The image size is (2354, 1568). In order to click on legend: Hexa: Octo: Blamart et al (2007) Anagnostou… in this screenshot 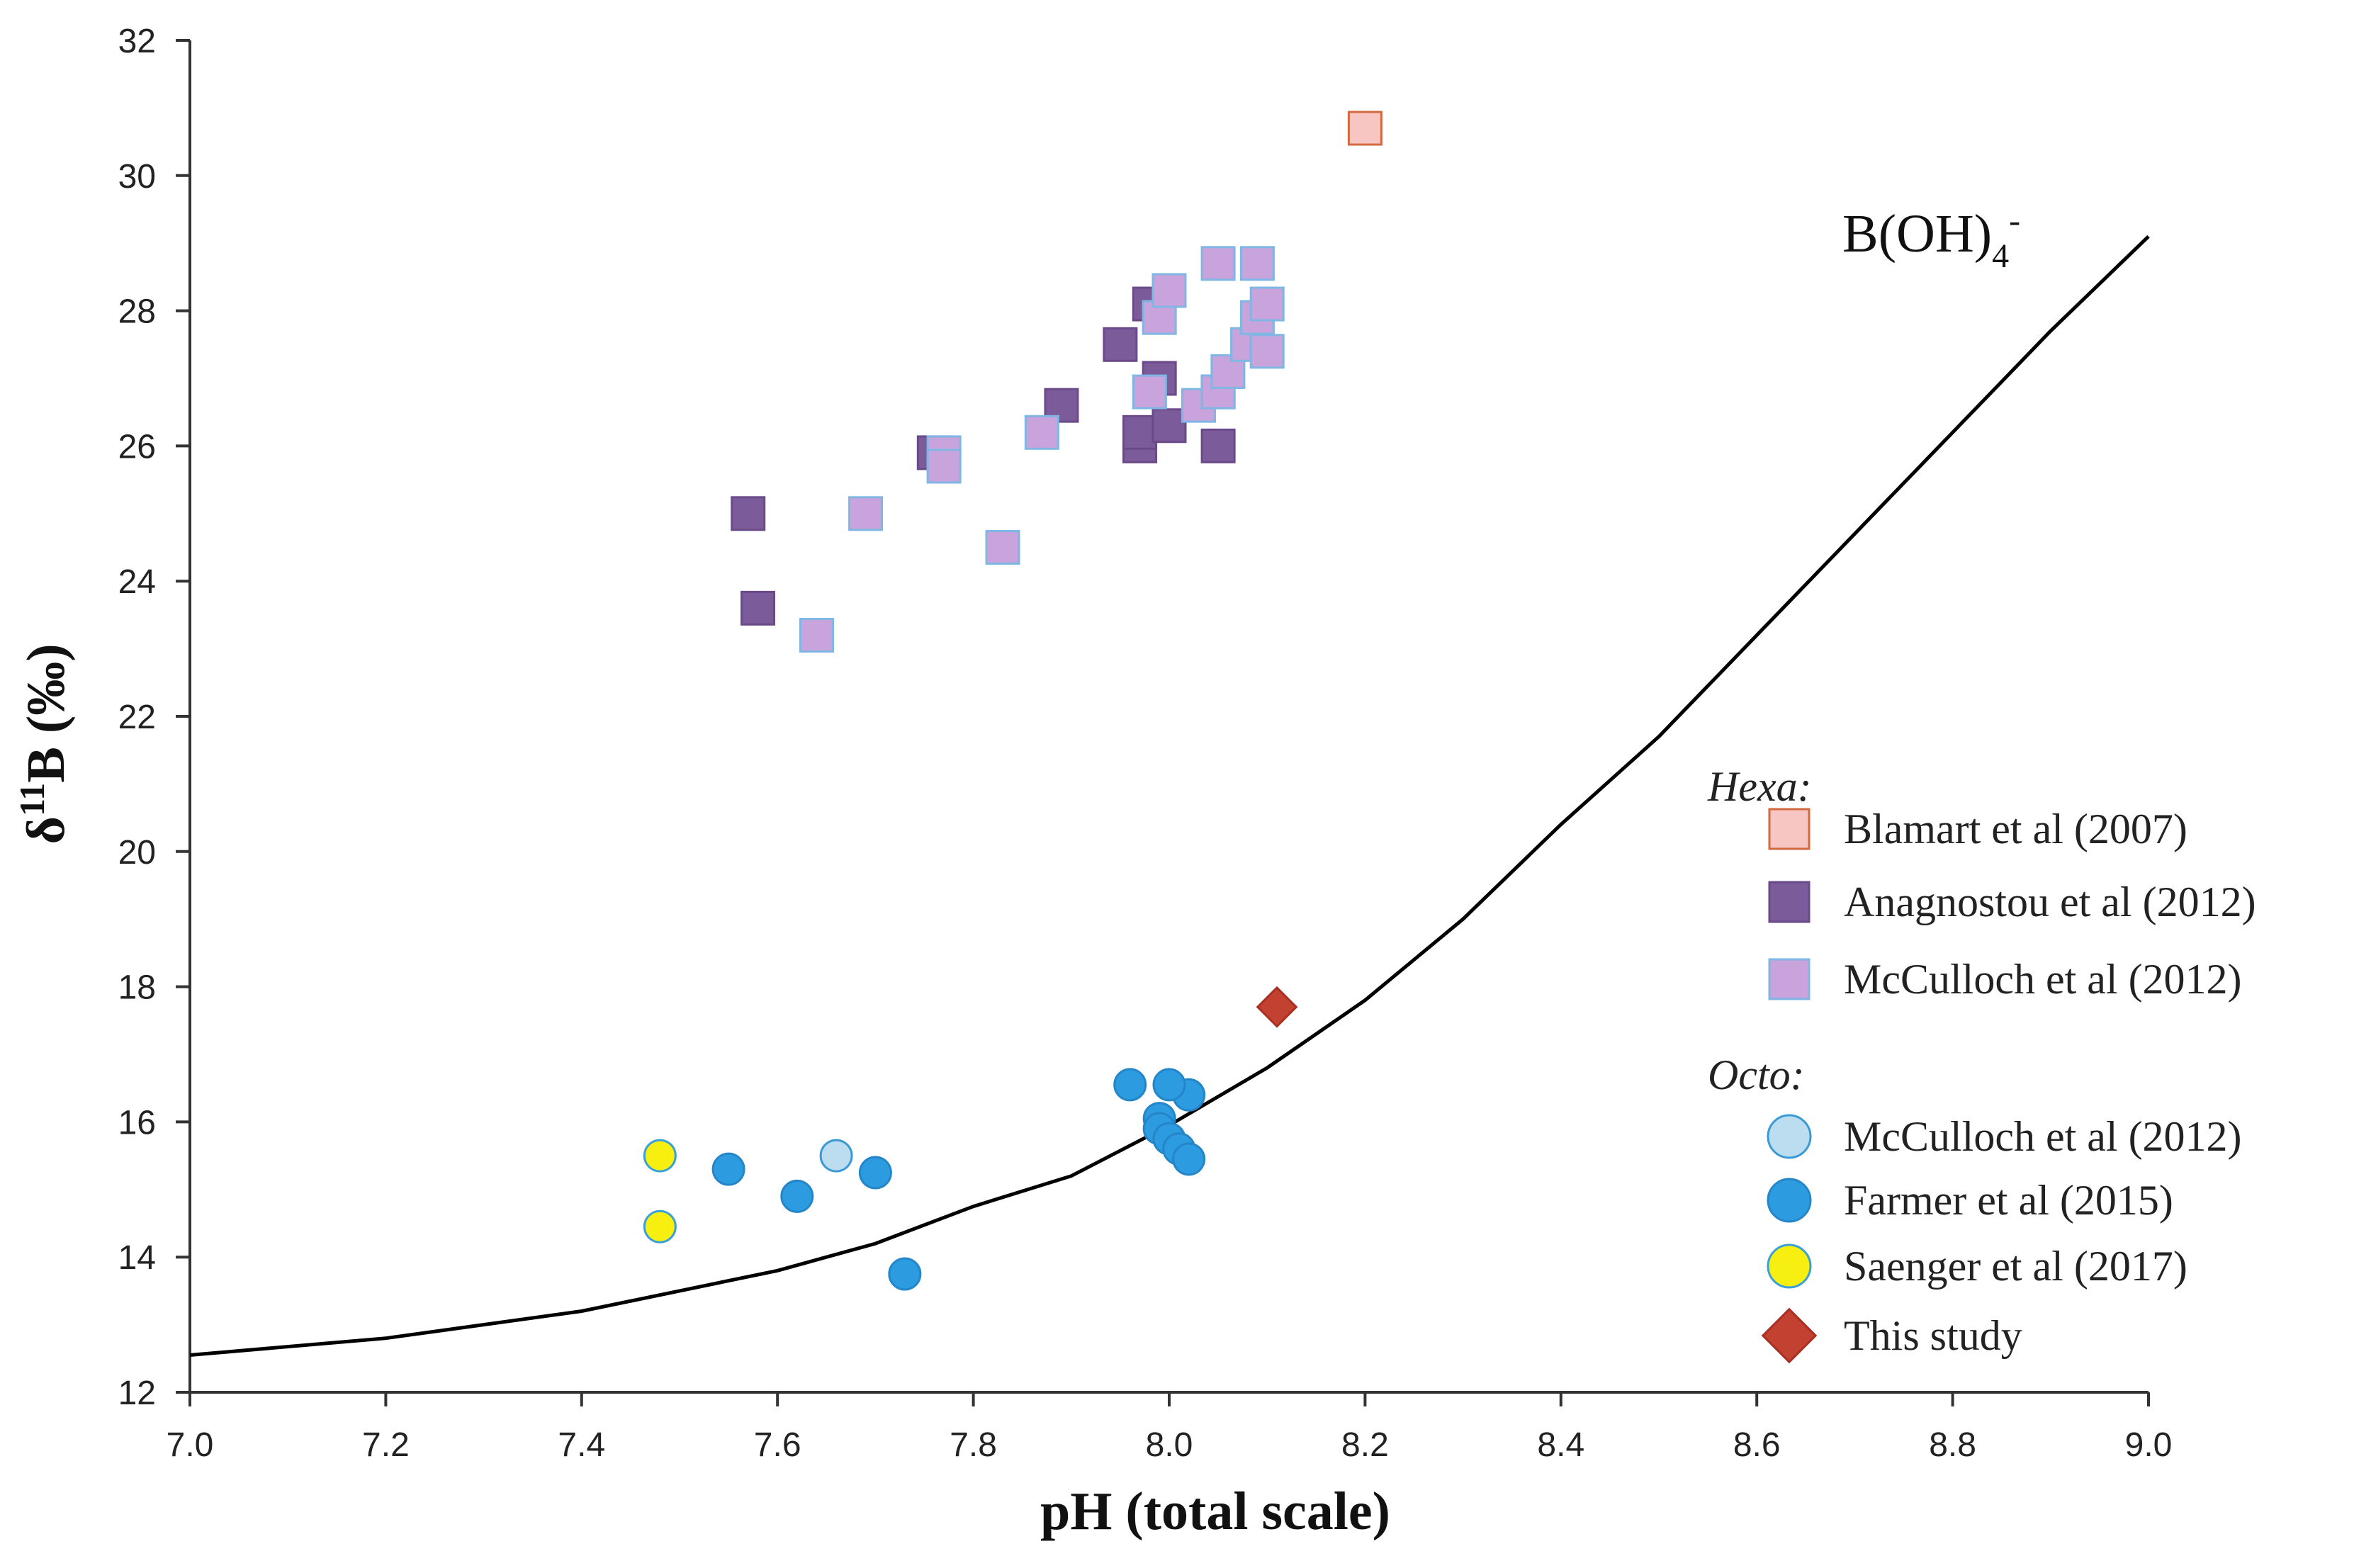, I will do `click(1981, 1063)`.